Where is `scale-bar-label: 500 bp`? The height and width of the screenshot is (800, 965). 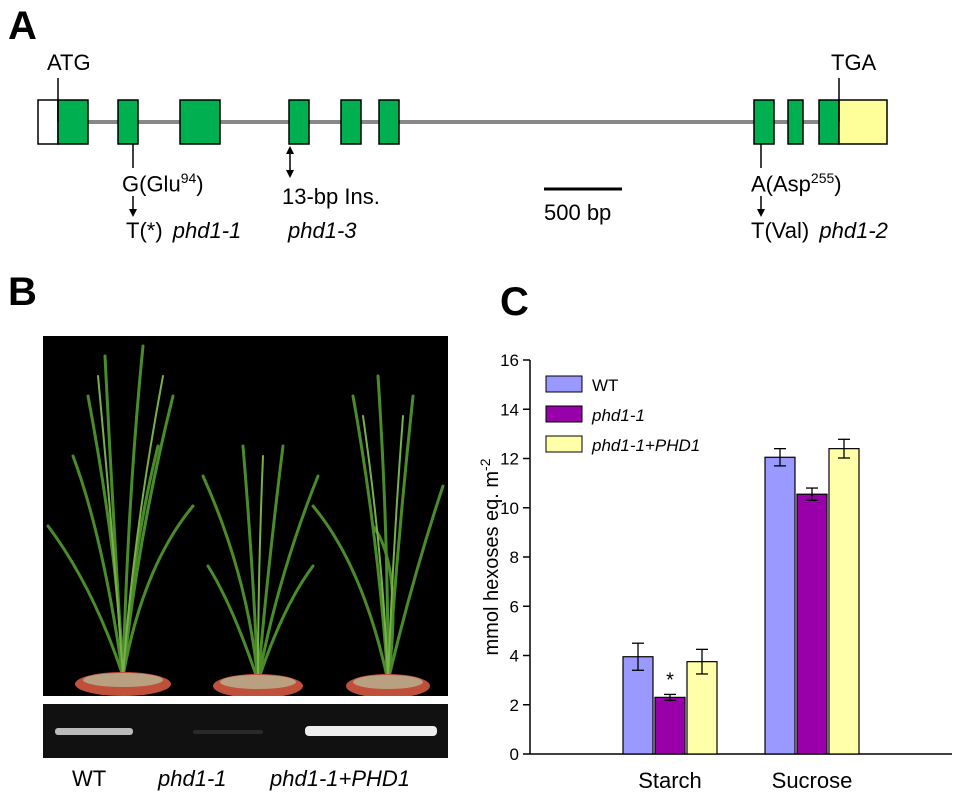 scale-bar-label: 500 bp is located at coordinates (578, 212).